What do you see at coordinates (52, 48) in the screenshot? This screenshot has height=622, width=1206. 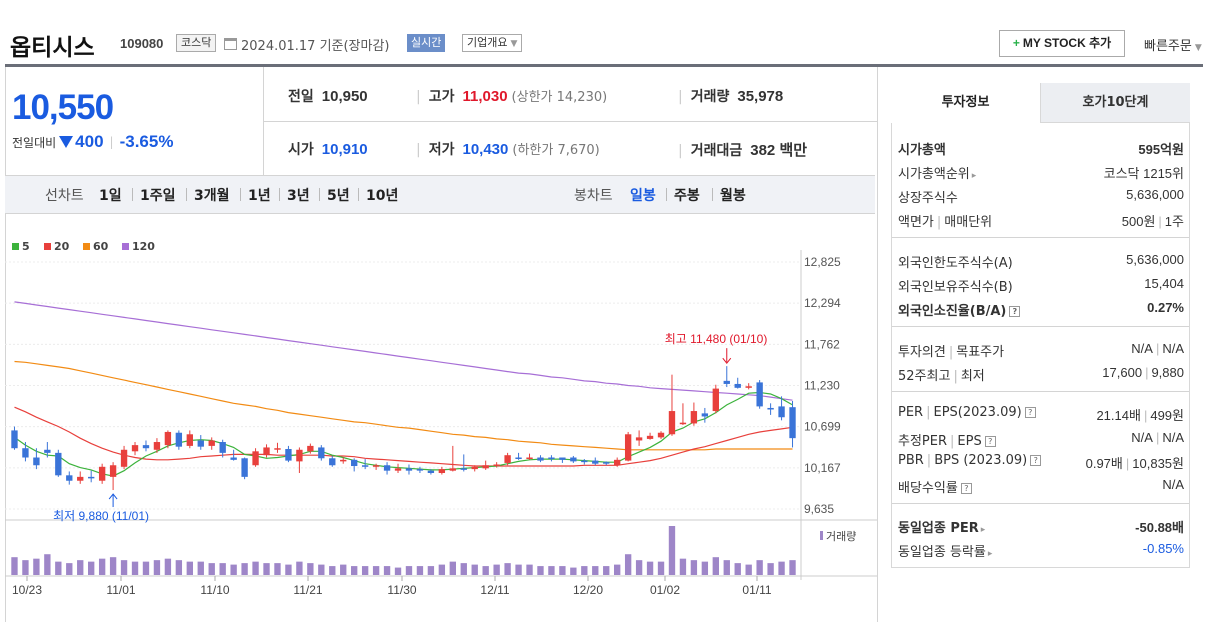 I see `stock-name: 옵티시스` at bounding box center [52, 48].